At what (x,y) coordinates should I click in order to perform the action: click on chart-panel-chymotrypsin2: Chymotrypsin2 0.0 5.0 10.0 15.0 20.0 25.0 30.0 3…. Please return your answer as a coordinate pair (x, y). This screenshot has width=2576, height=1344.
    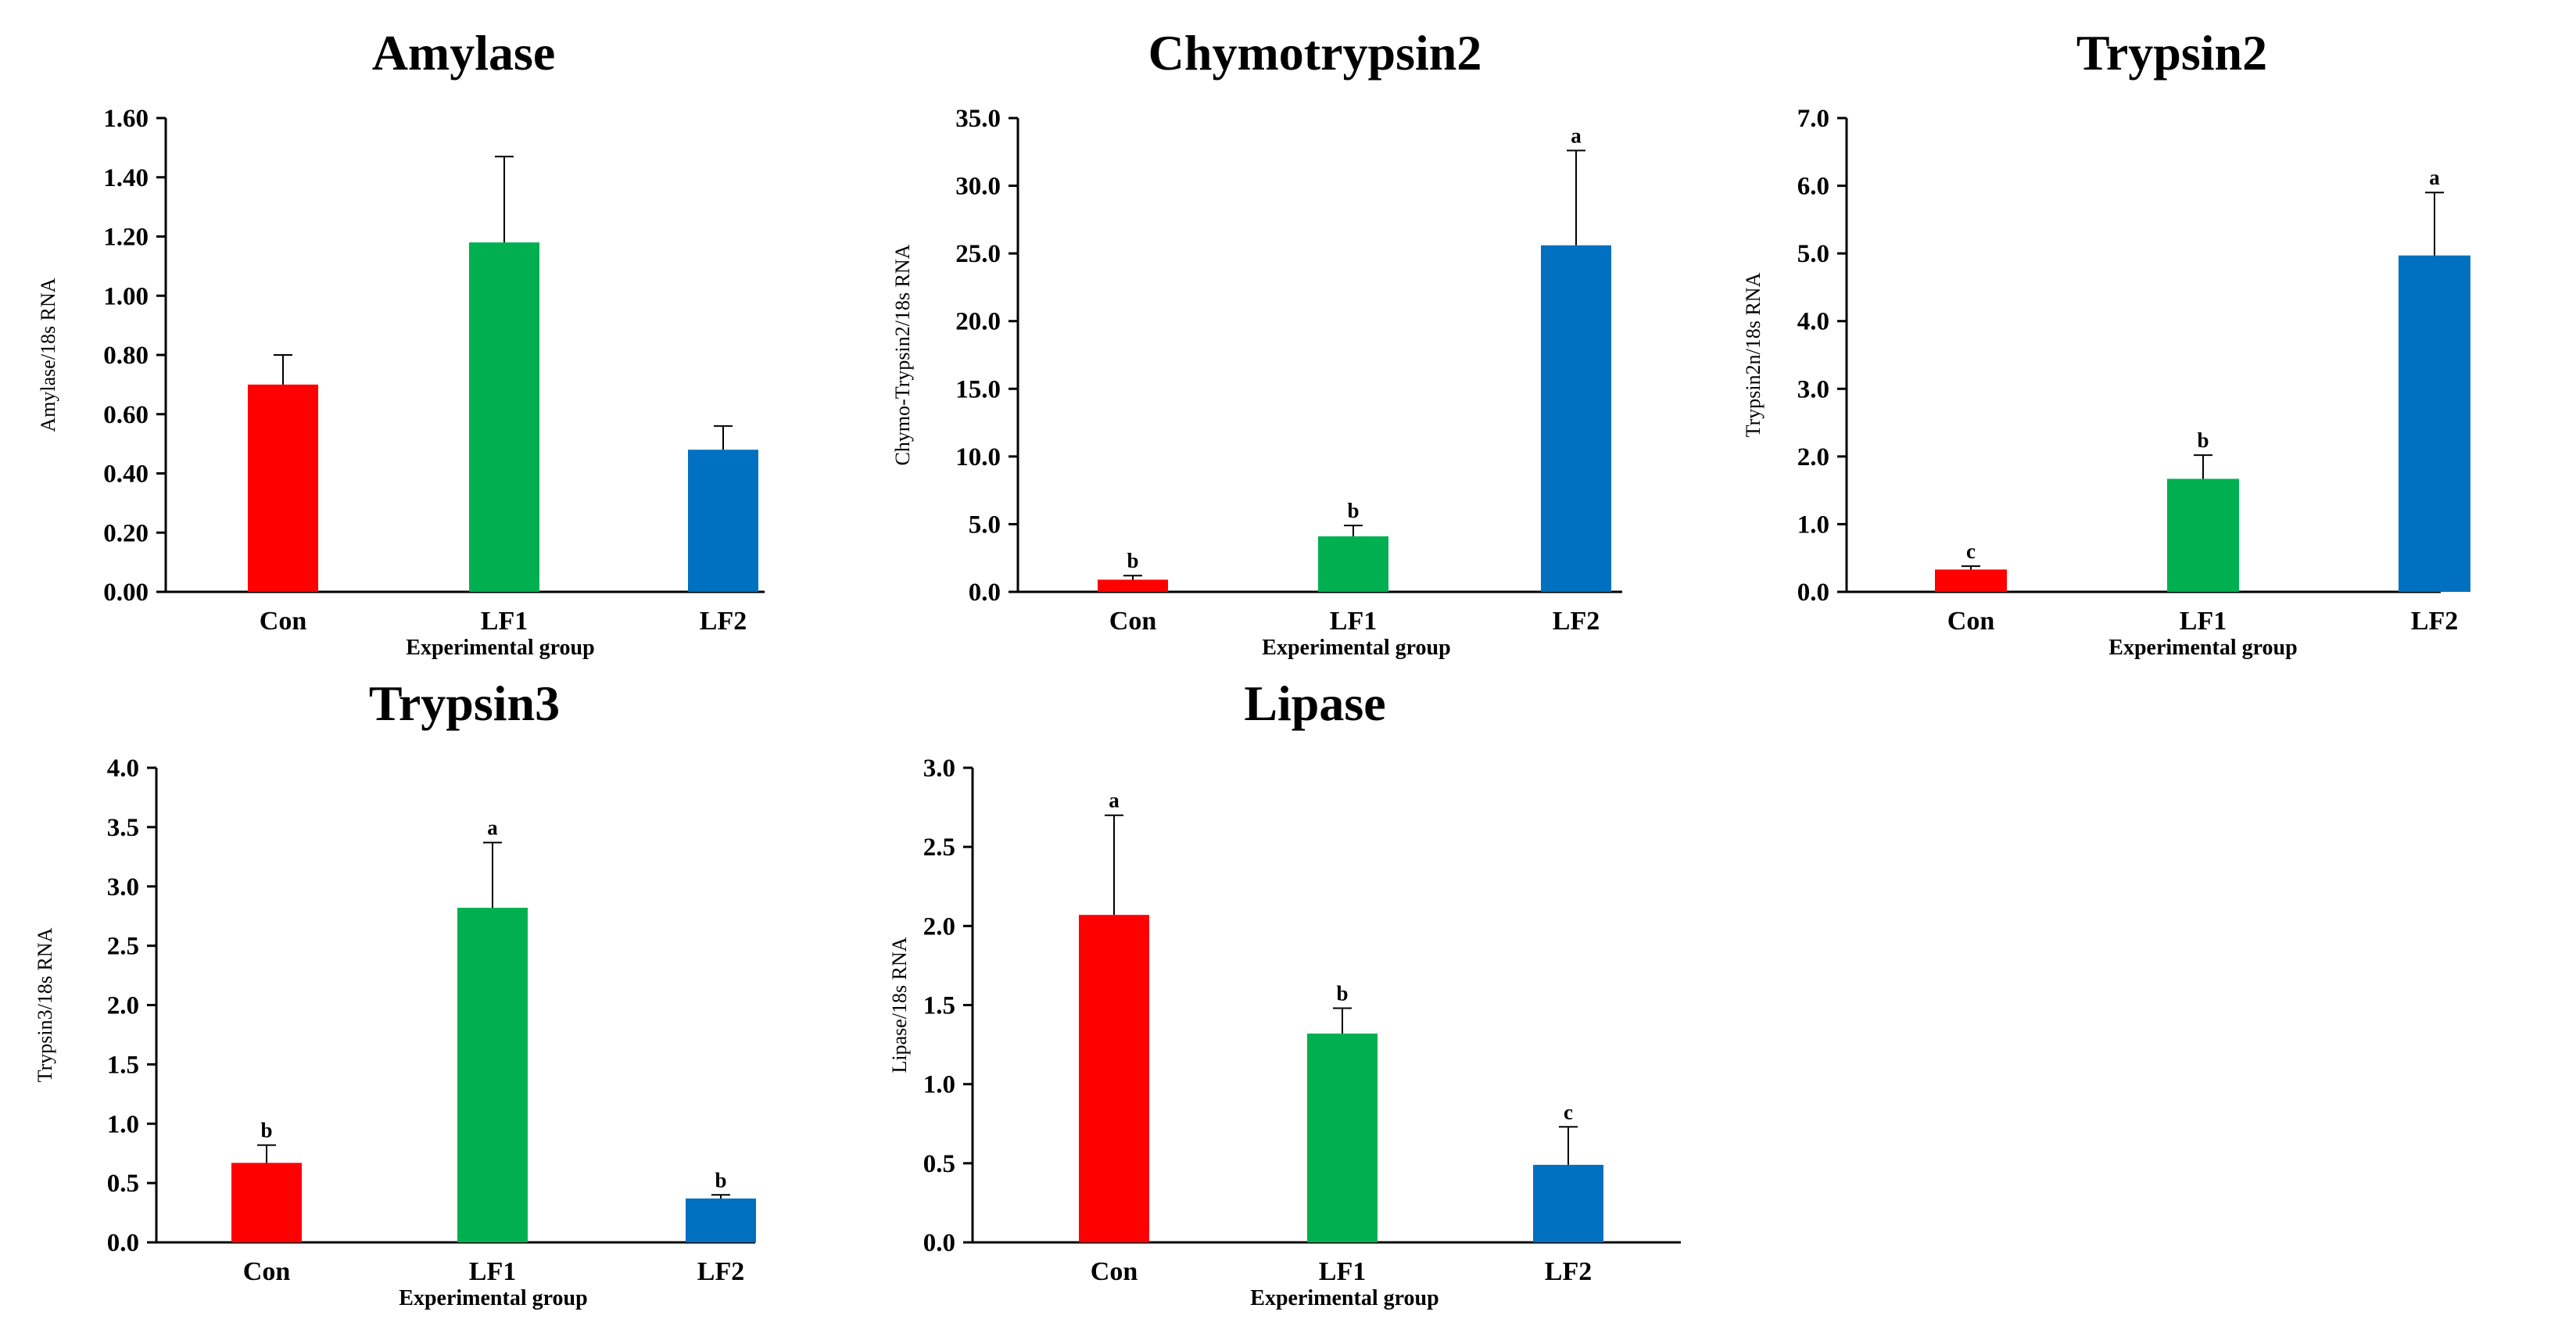
    Looking at the image, I should click on (1256, 342).